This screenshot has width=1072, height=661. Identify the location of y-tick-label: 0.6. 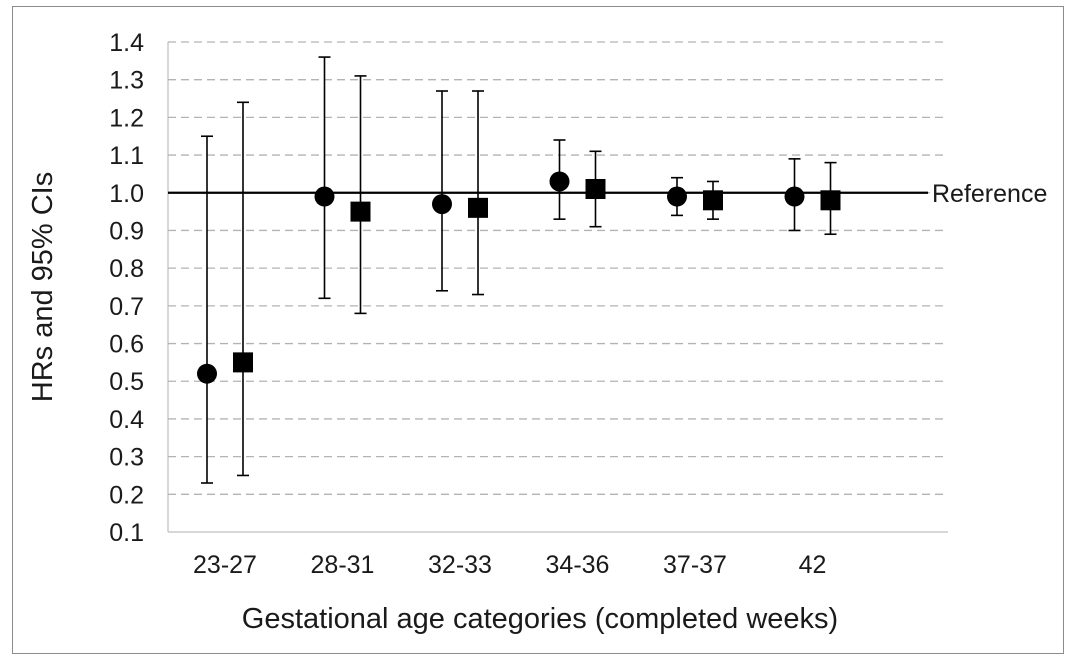
(126, 345).